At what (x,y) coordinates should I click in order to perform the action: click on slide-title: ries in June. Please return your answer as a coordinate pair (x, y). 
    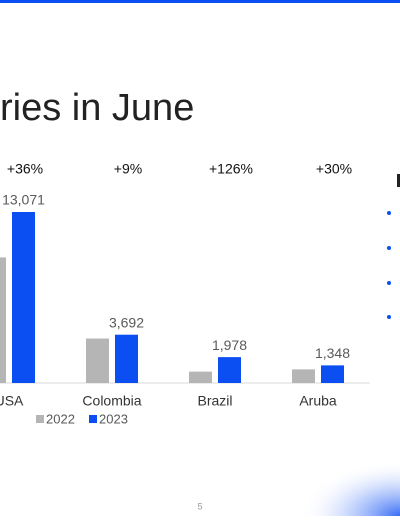
    Looking at the image, I should click on (97, 108).